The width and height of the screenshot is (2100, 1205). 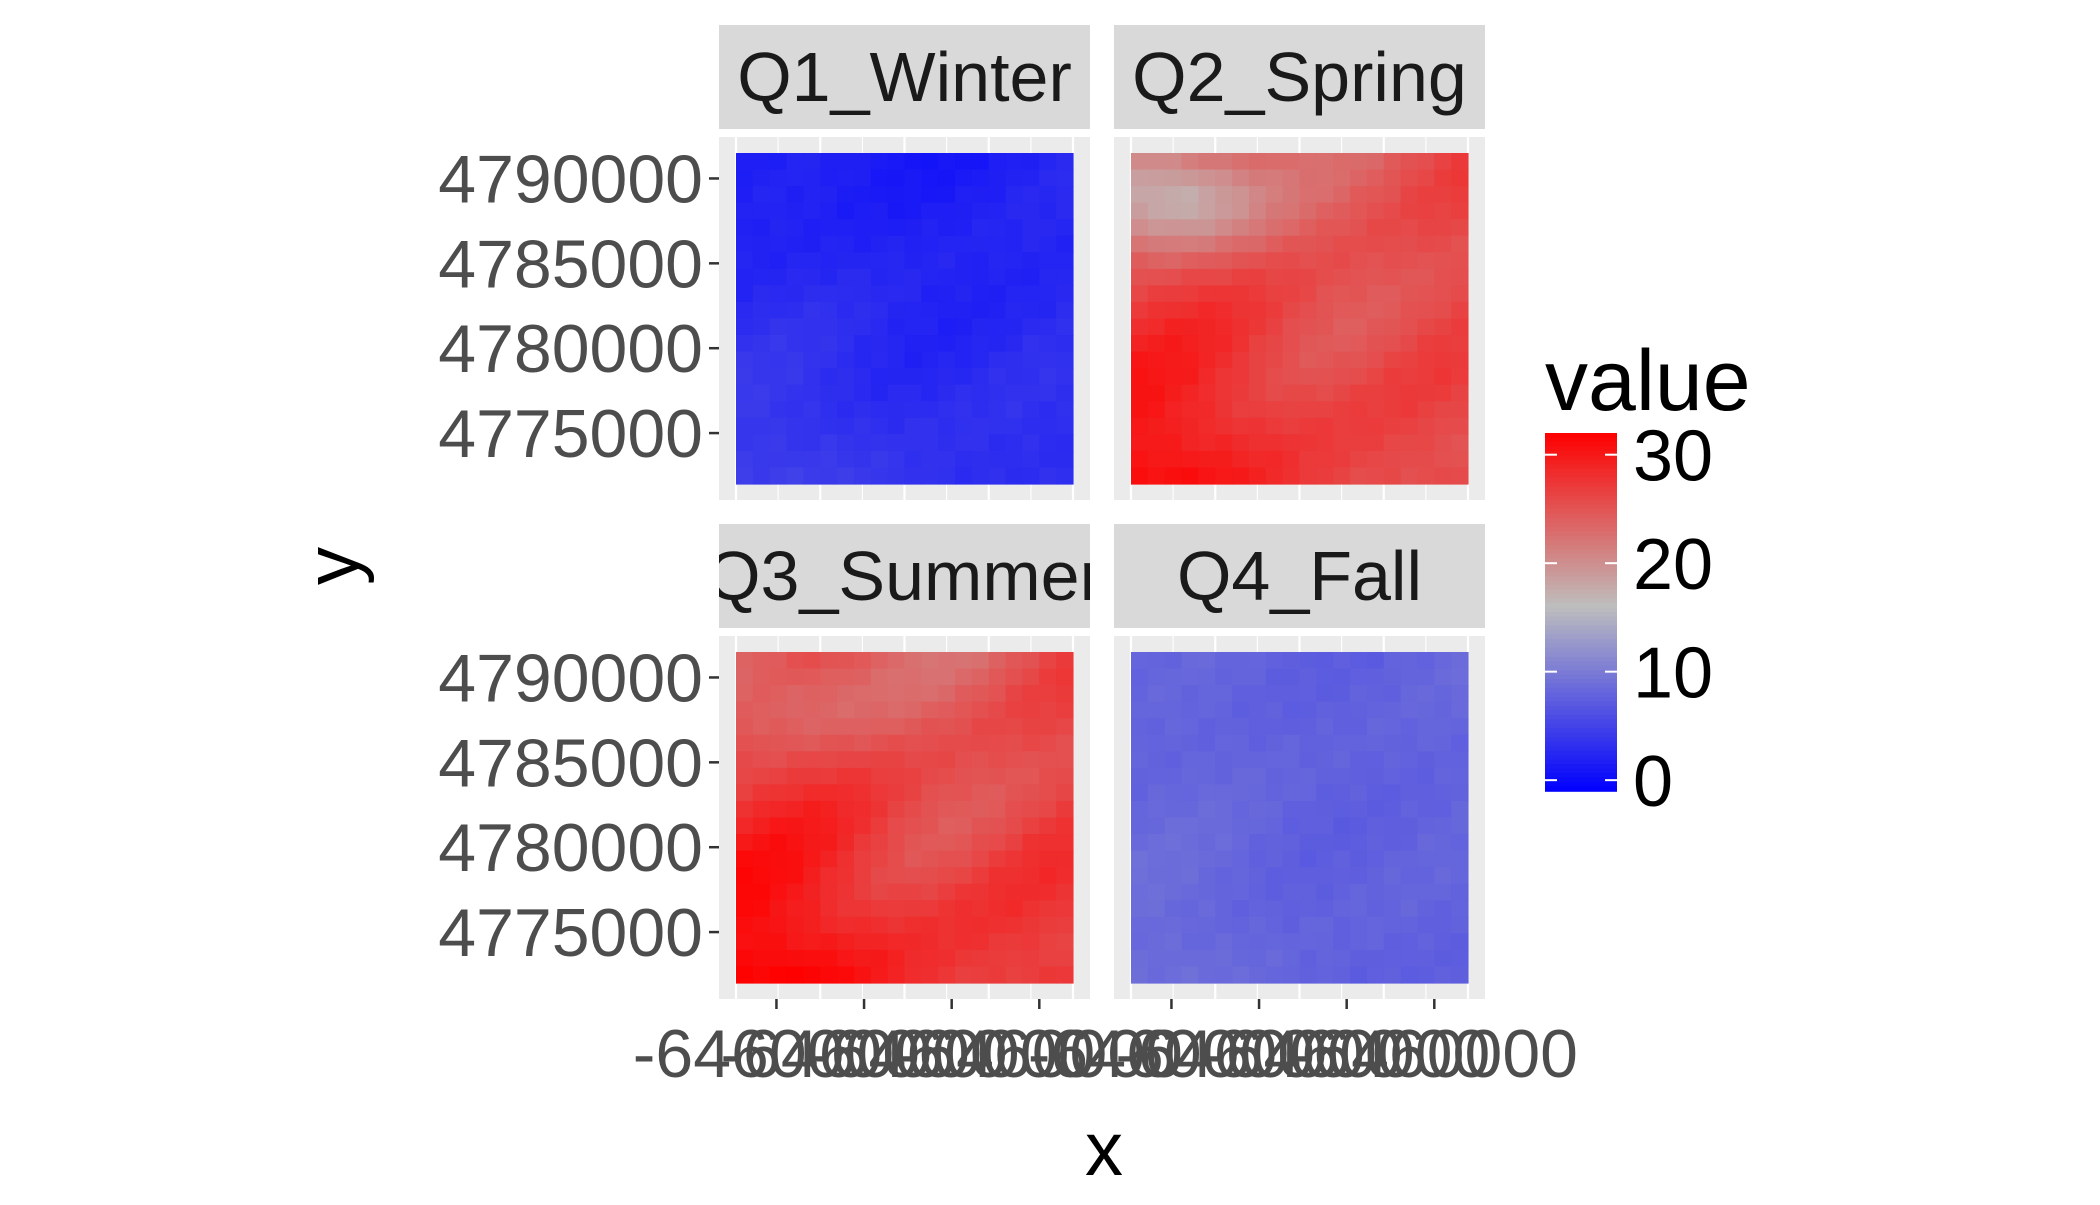 What do you see at coordinates (904, 77) in the screenshot?
I see `facet-strip-label: Q1_Winter` at bounding box center [904, 77].